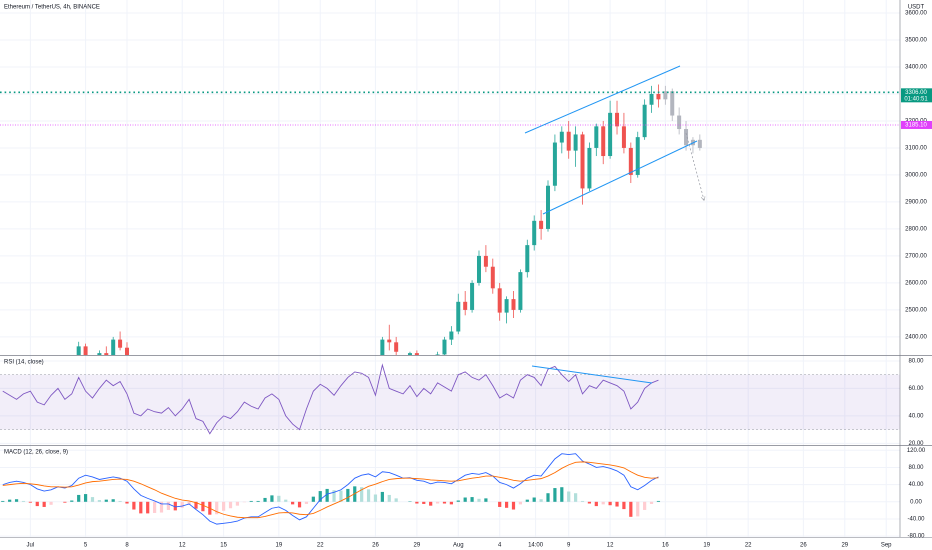 This screenshot has height=550, width=932. What do you see at coordinates (748, 546) in the screenshot?
I see `x-tick-label: 22` at bounding box center [748, 546].